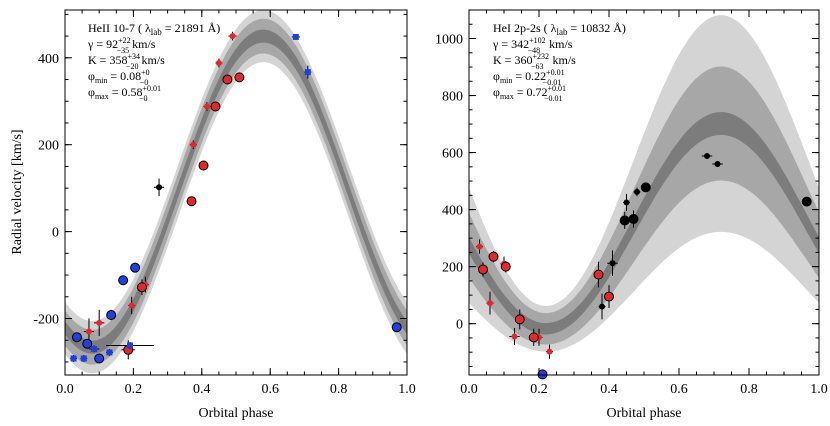  I want to click on right-legend-line-phimax: φmax = 0.72+0.01 −0.01, so click(529, 93).